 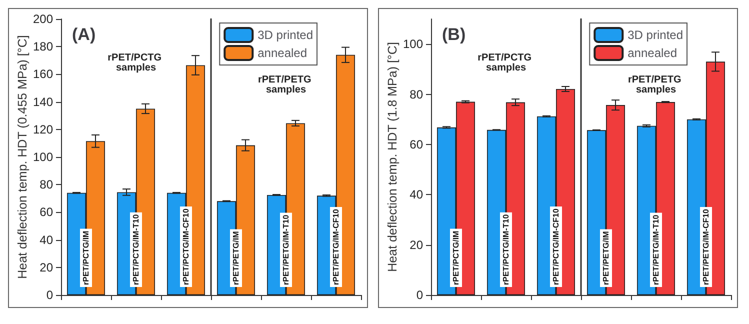 I want to click on y-tick-label: 120, so click(x=43, y=129).